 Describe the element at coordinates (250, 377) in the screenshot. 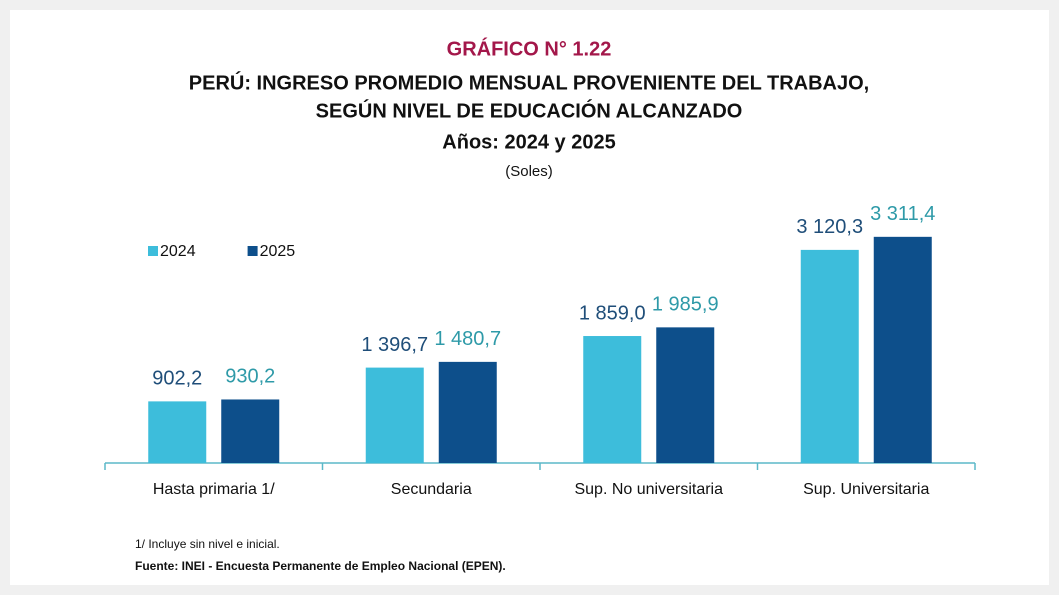

I see `value-label: 930,2` at that location.